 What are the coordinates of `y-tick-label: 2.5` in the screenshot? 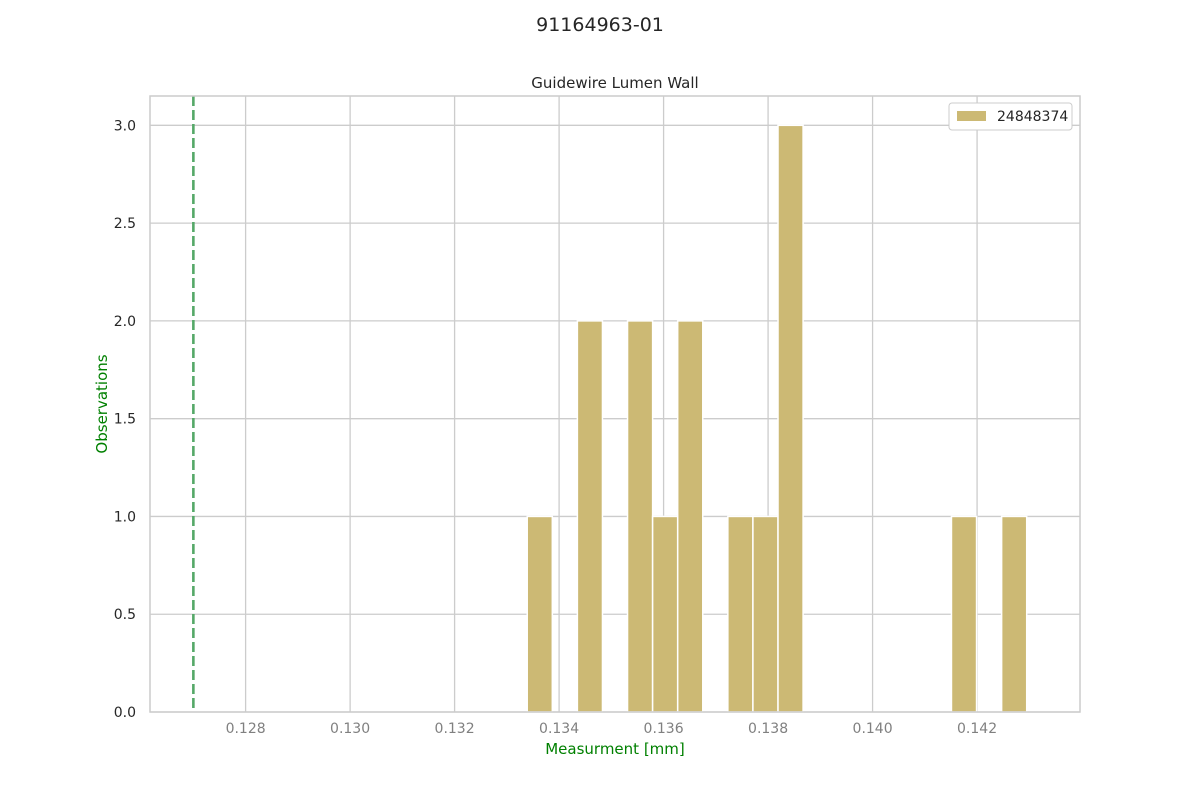 It's located at (125, 224).